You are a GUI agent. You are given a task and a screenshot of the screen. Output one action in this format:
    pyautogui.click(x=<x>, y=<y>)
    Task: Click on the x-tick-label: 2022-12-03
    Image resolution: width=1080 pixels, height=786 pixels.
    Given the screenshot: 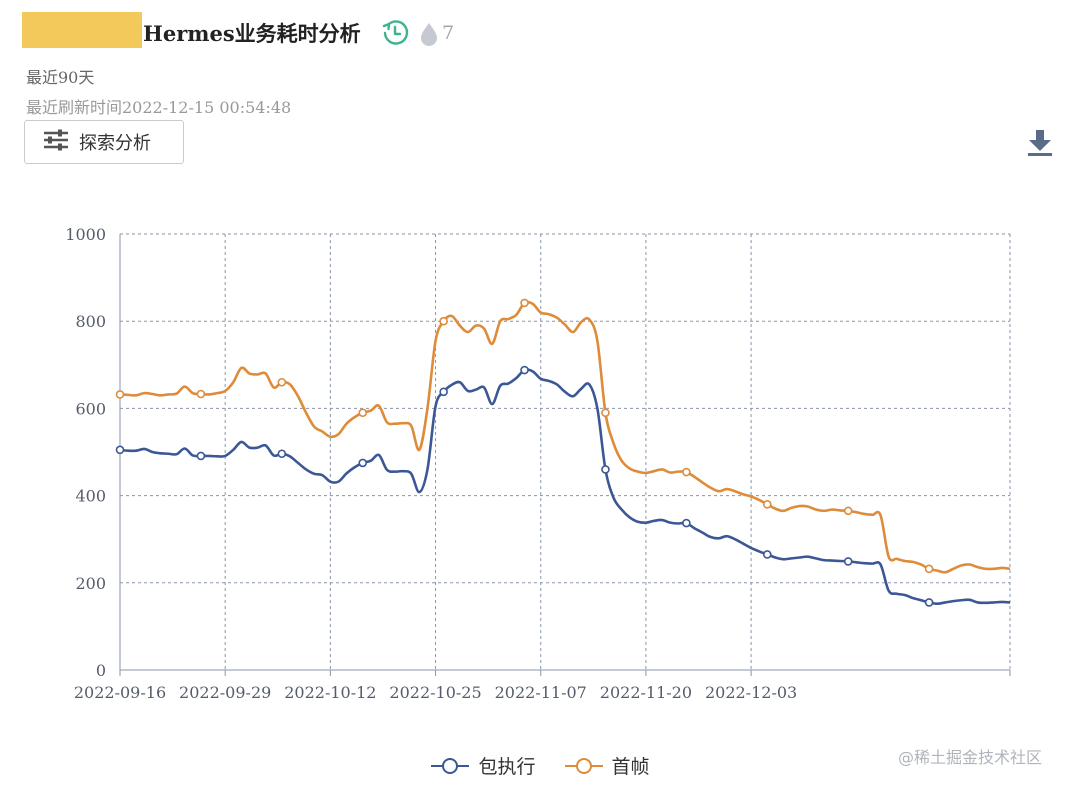 What is the action you would take?
    pyautogui.click(x=751, y=692)
    